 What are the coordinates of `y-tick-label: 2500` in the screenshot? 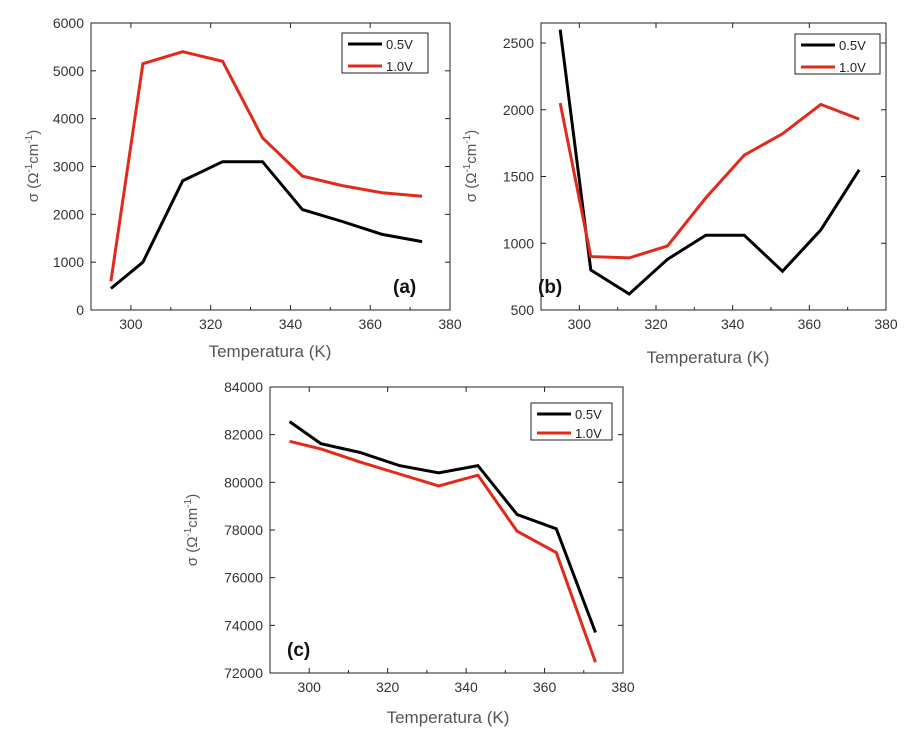 It's located at (518, 43).